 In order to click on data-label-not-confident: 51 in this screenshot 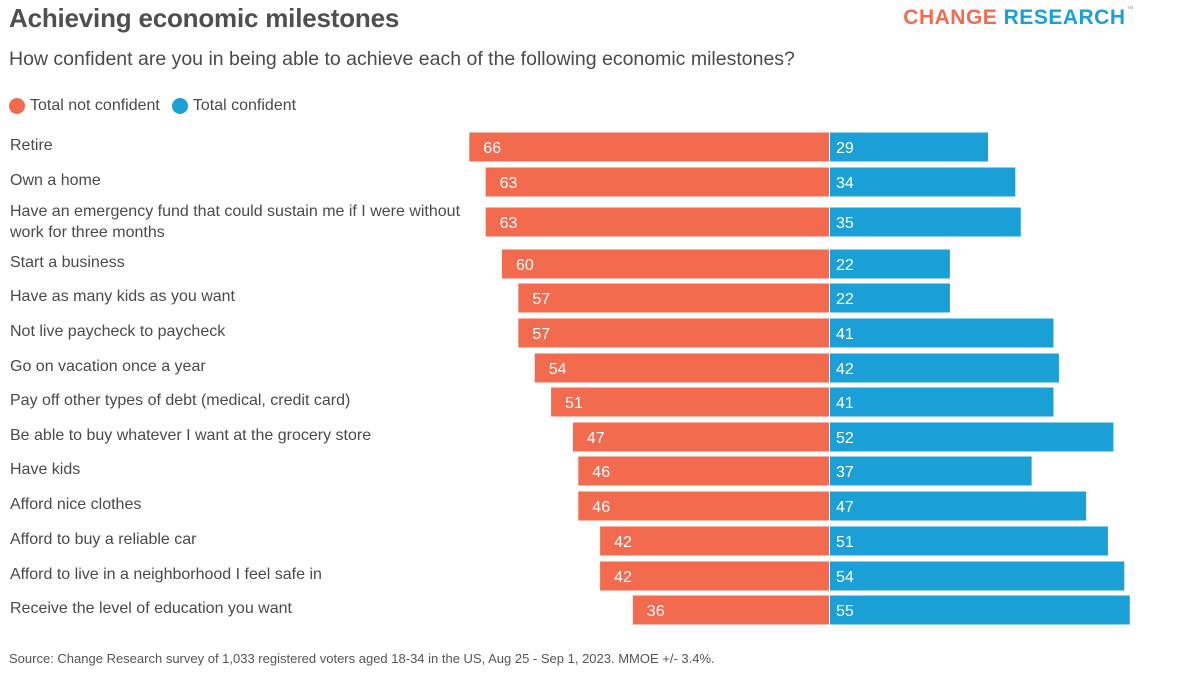, I will do `click(574, 403)`.